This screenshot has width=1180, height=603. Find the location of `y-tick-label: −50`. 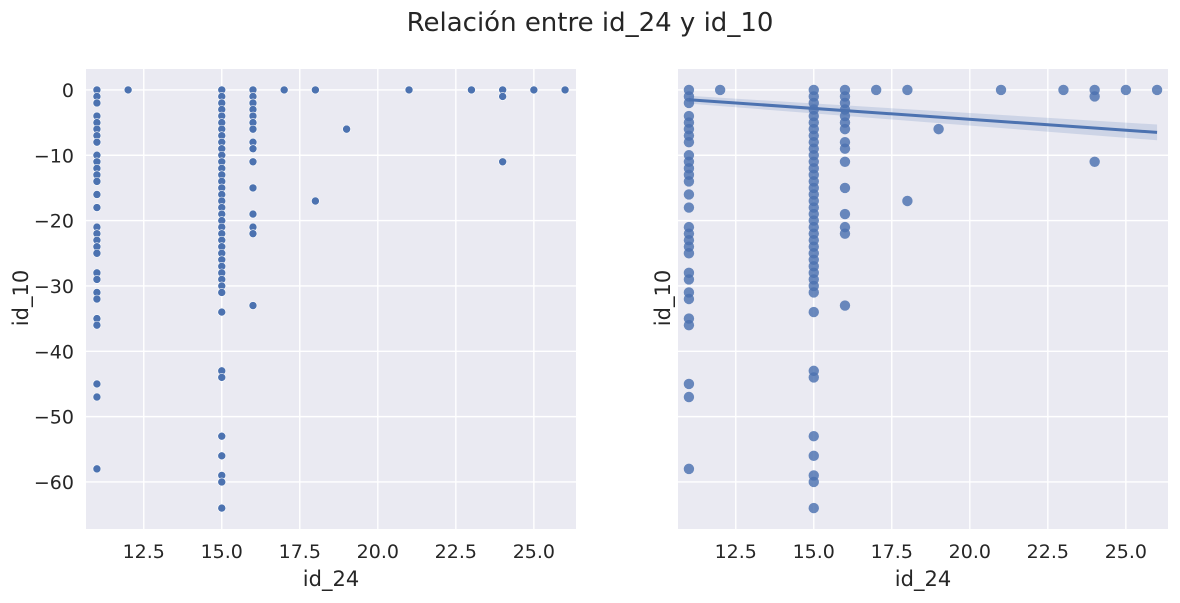

y-tick-label: −50 is located at coordinates (54, 418).